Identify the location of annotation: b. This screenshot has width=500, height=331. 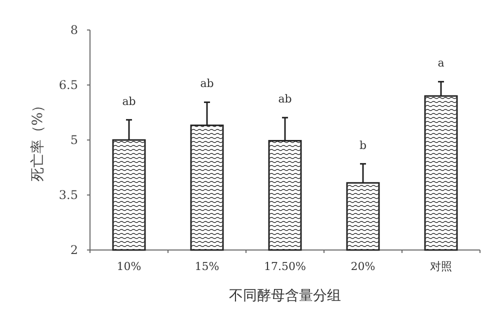
(363, 145).